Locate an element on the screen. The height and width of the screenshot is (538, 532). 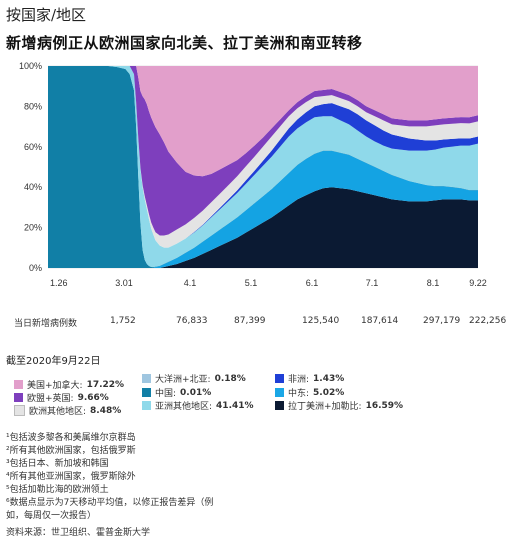
footnote: 资料来源：世卫组织、霍普金斯大学 is located at coordinates (78, 533).